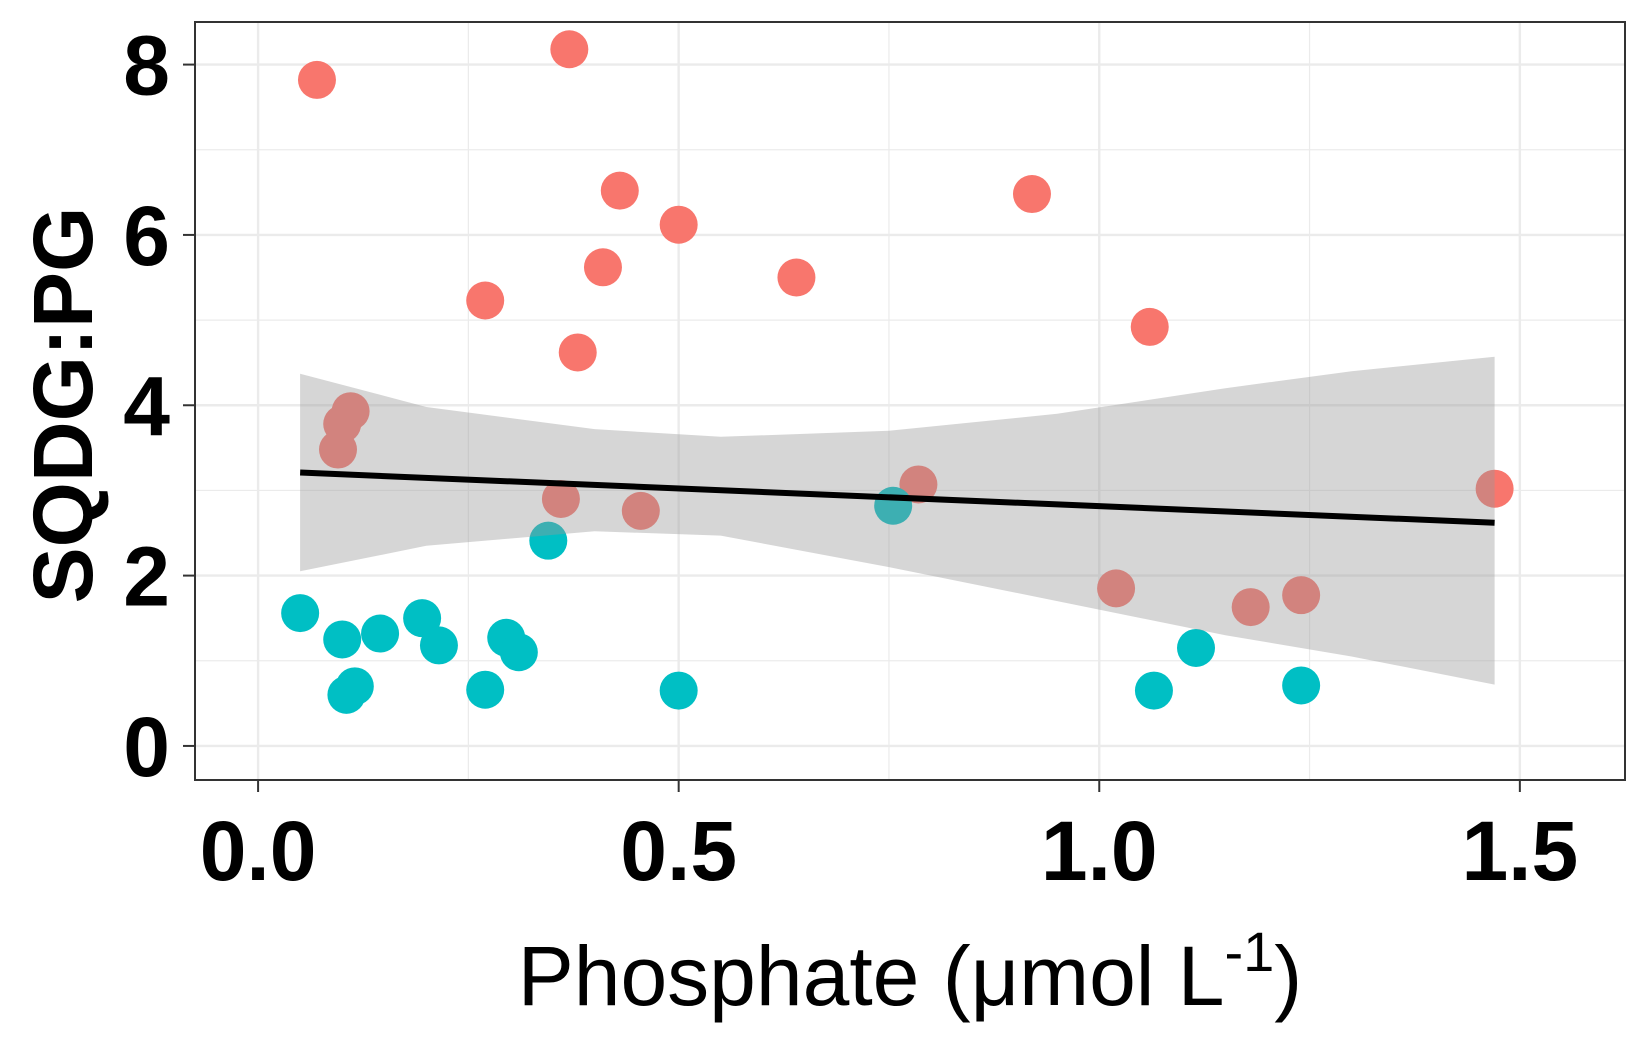 The height and width of the screenshot is (1050, 1650). What do you see at coordinates (1099, 851) in the screenshot?
I see `x-tick-label-2: 1.0` at bounding box center [1099, 851].